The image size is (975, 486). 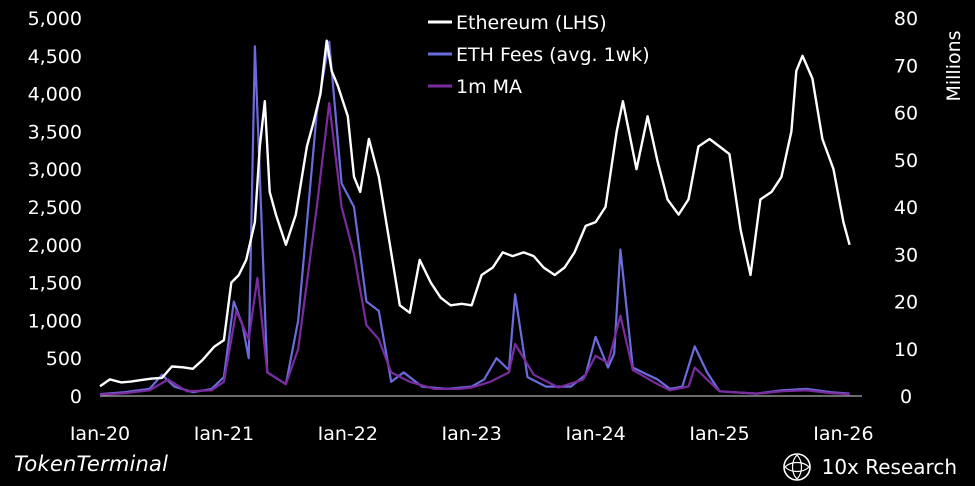 I want to click on y-left-tick-label: 0, so click(x=76, y=397).